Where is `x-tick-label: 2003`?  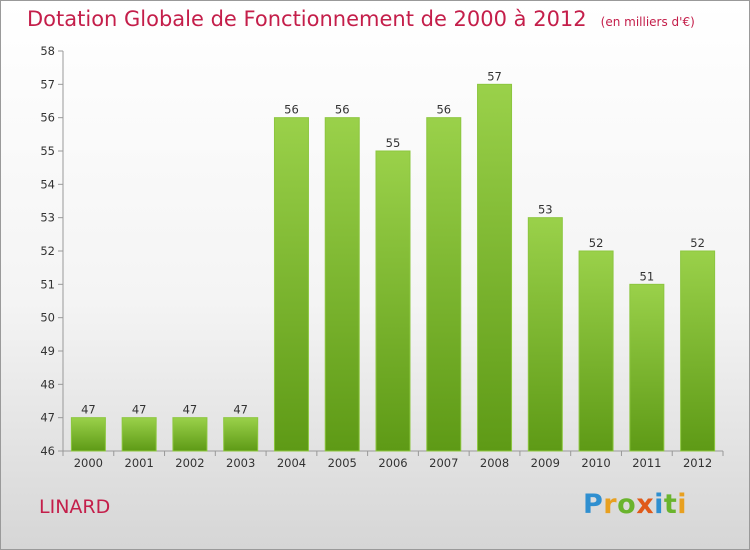
x-tick-label: 2003 is located at coordinates (240, 463).